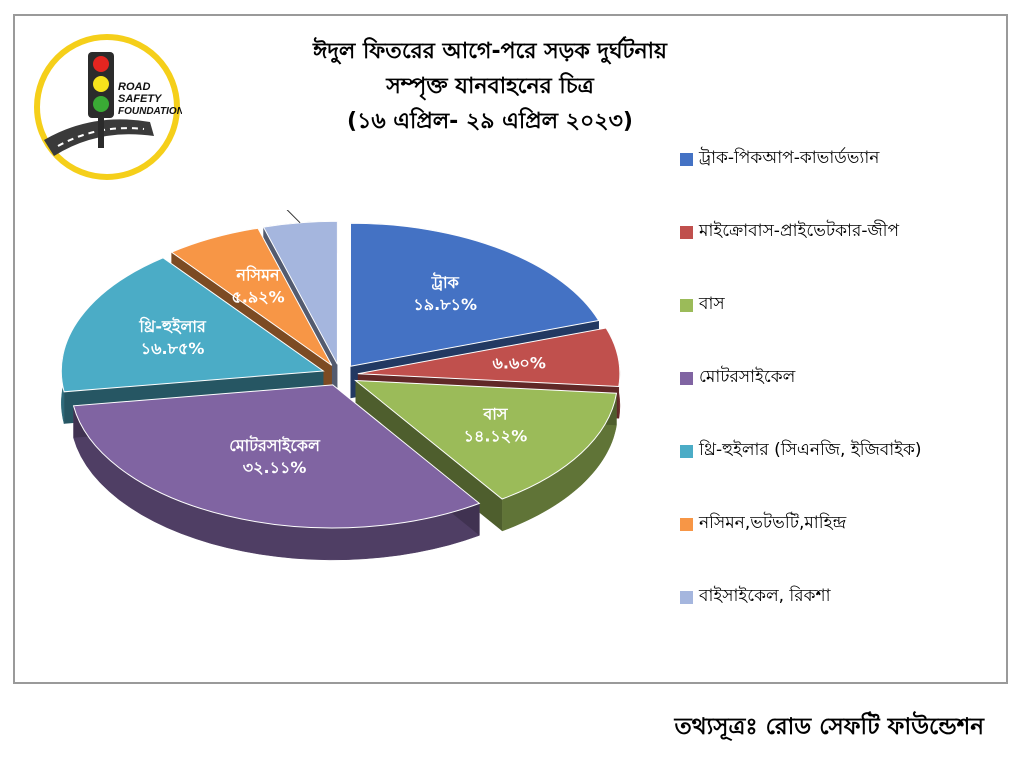 This screenshot has width=1024, height=768. I want to click on traffic-light-icon, so click(101, 100).